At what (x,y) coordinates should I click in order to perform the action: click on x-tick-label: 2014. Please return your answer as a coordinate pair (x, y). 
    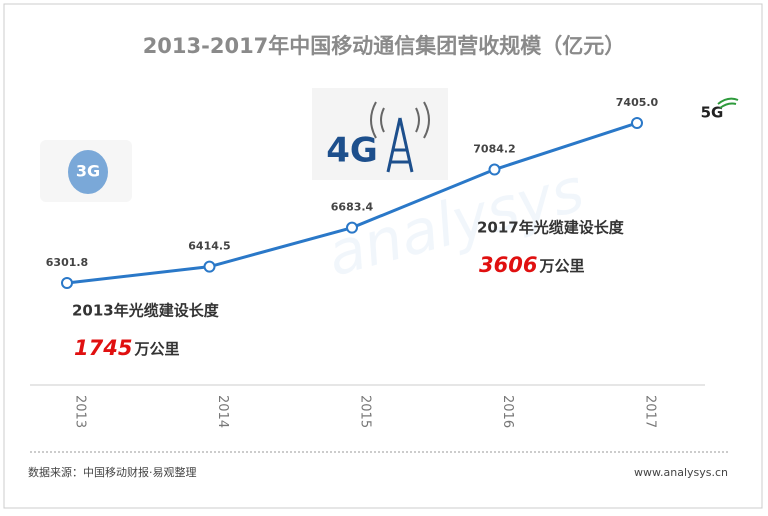
    Looking at the image, I should click on (222, 411).